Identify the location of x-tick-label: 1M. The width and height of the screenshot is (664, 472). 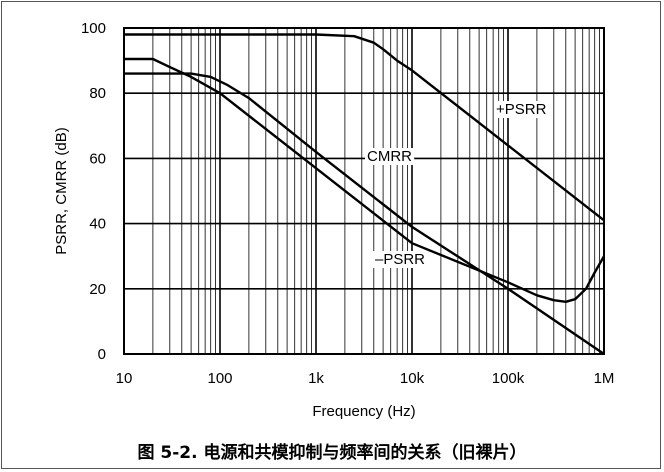
(604, 378).